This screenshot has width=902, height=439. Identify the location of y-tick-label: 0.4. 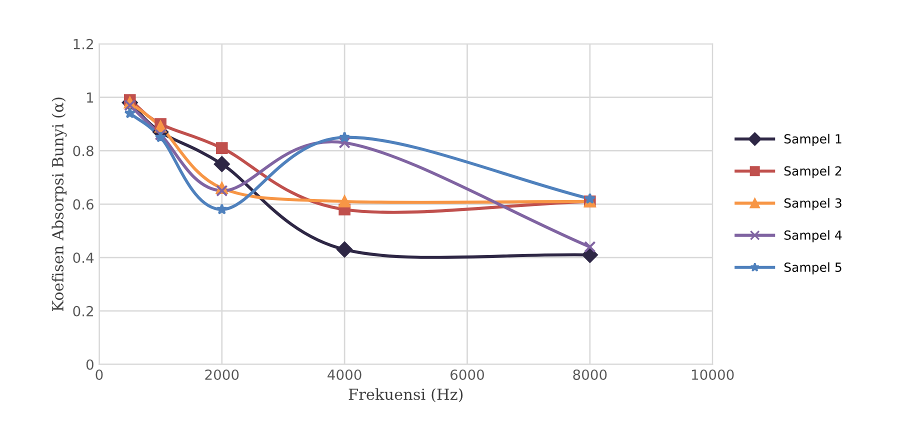
(83, 258).